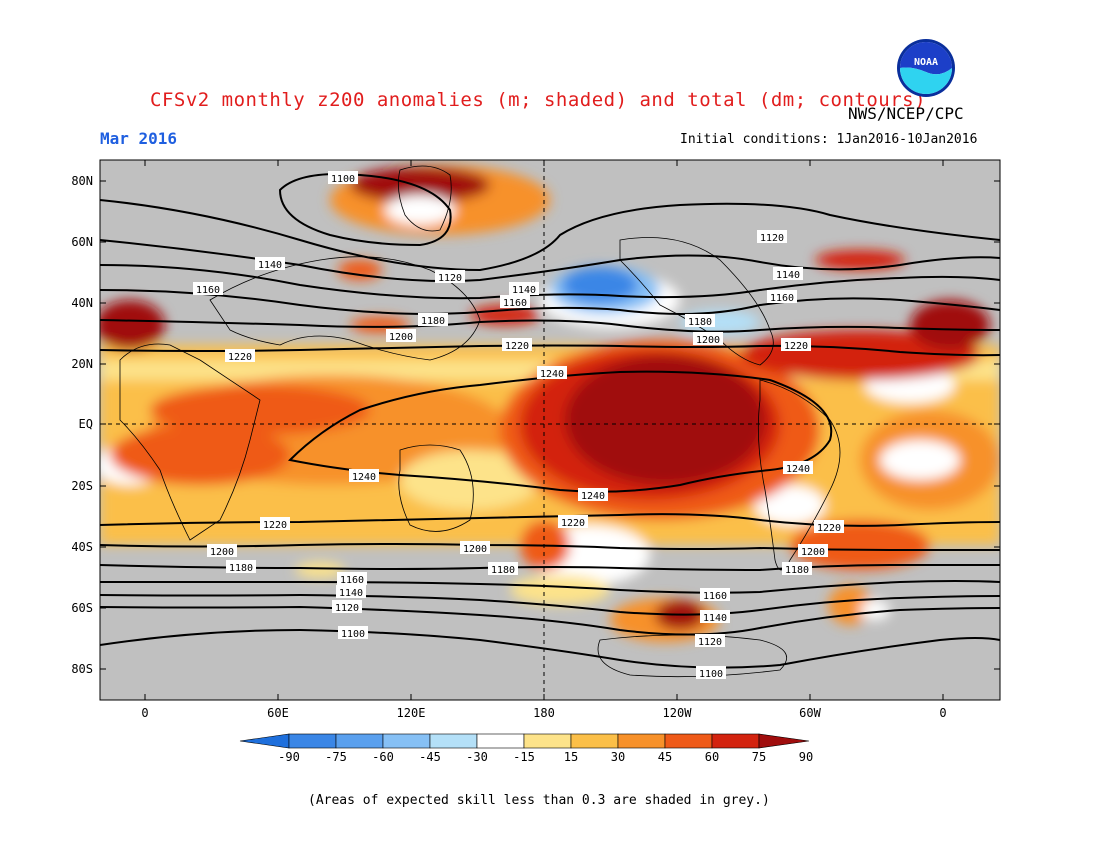  I want to click on legend-label: 15, so click(571, 757).